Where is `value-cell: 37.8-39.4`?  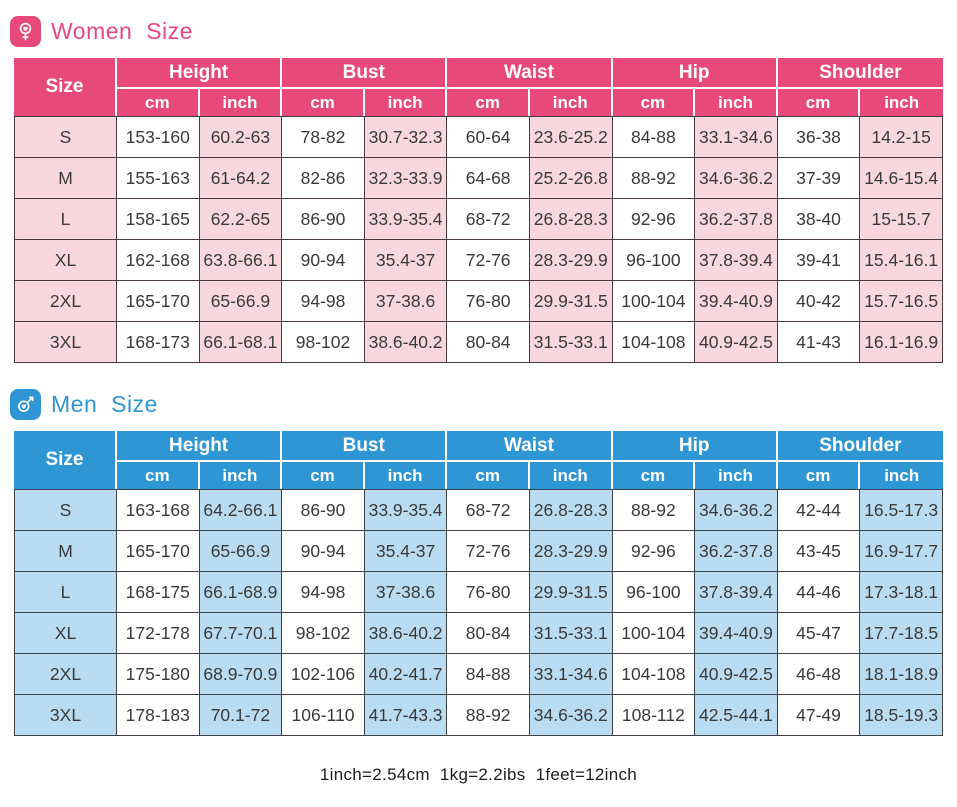
value-cell: 37.8-39.4 is located at coordinates (736, 592).